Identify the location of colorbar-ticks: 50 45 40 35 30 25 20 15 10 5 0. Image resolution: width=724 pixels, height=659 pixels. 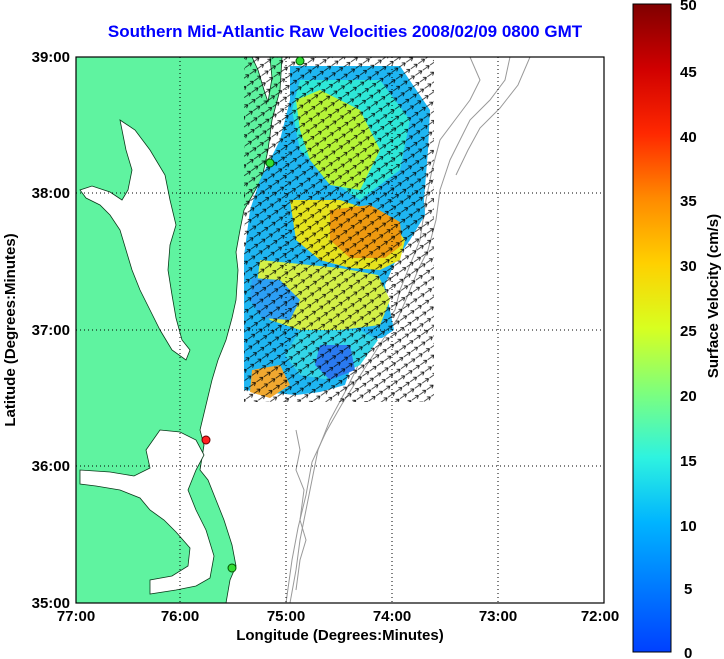
(688, 329).